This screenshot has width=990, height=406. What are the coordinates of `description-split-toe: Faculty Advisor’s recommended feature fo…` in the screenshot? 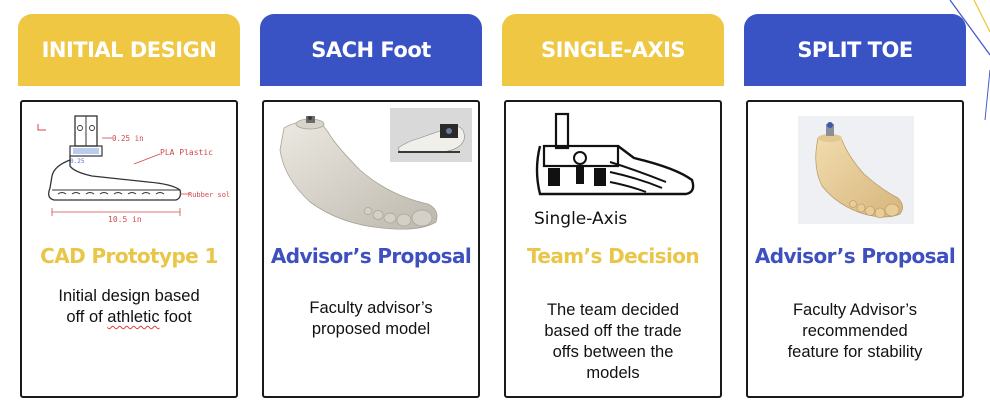 It's located at (855, 331).